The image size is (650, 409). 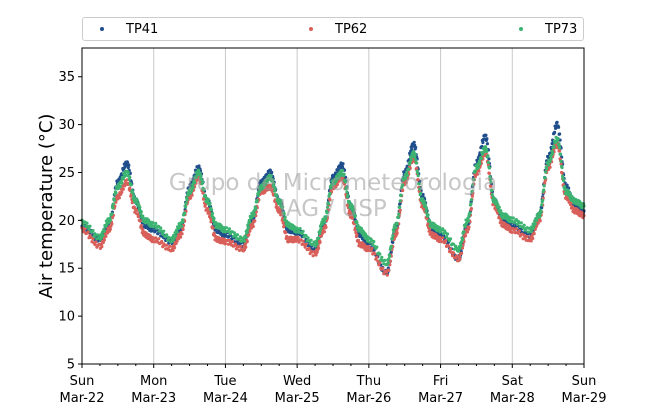 I want to click on x-tick-label-date: Mar-26, so click(x=368, y=398).